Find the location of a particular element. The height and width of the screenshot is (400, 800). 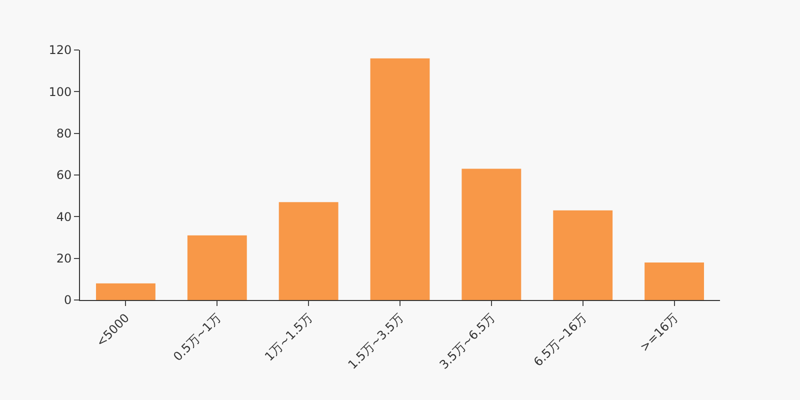

y-tick-label: 80 is located at coordinates (64, 133).